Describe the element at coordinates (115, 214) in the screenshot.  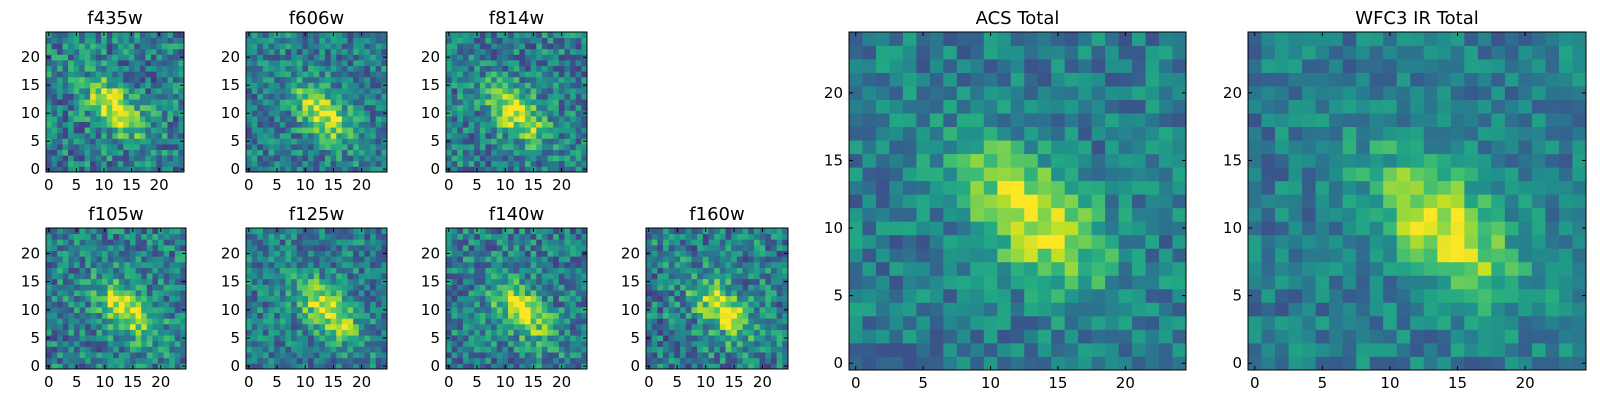
I see `panel-title: f105w` at that location.